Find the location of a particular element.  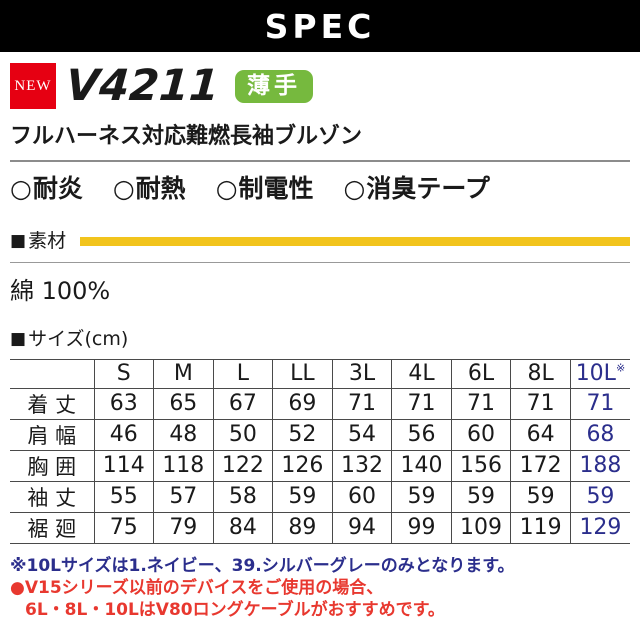

size-cell: 114 is located at coordinates (124, 465).